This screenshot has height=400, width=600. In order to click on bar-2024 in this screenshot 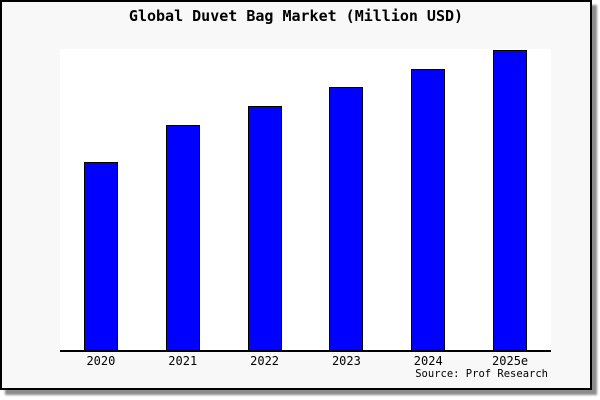, I will do `click(428, 209)`.